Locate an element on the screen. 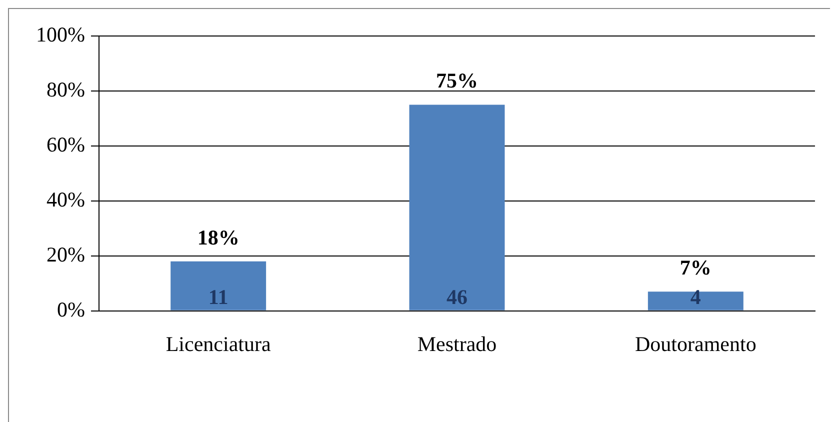 This screenshot has height=422, width=831. x-tick-label: Doutoramento is located at coordinates (695, 344).